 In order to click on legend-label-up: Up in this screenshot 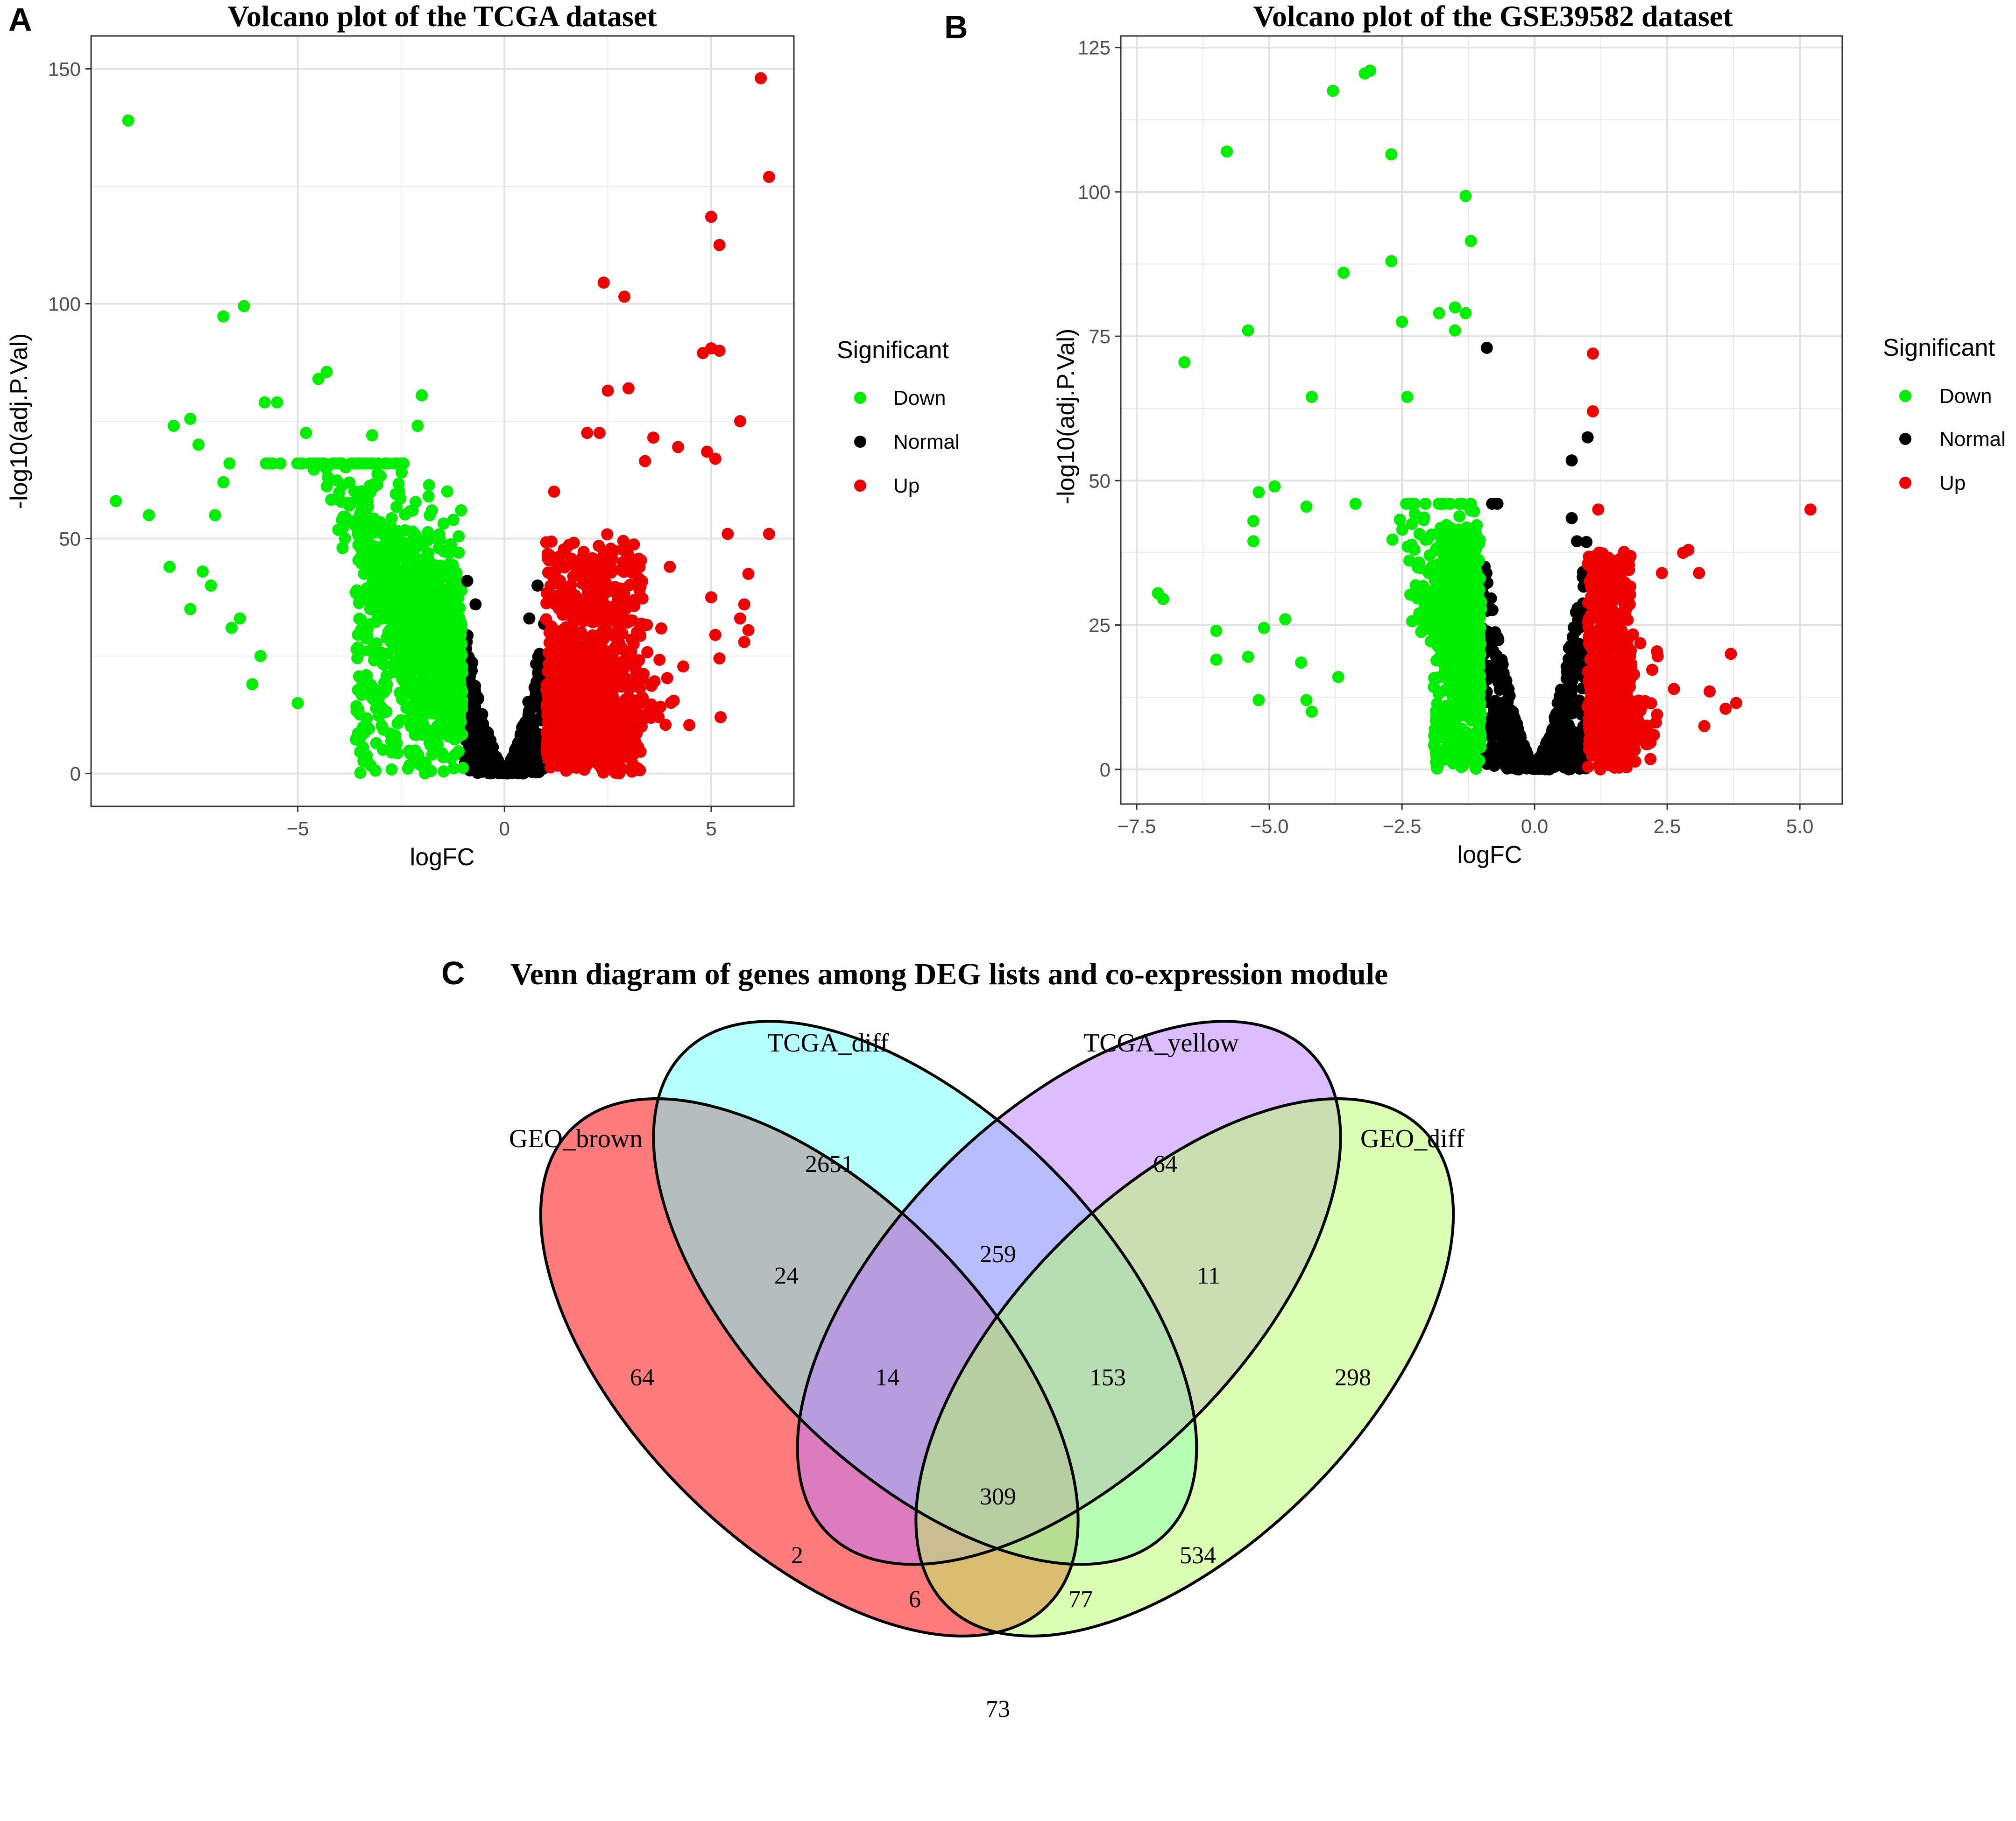, I will do `click(1952, 483)`.